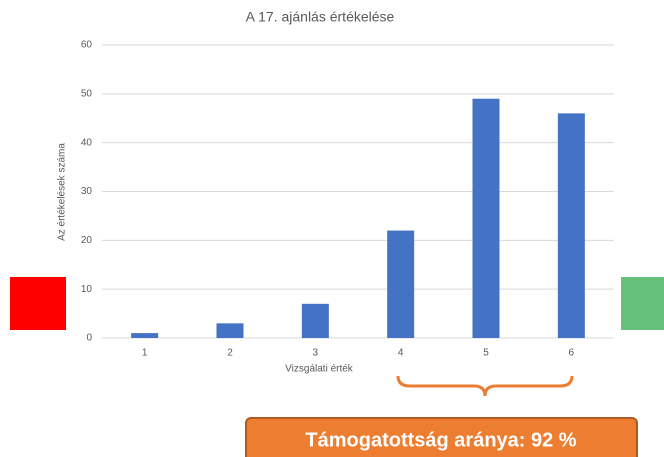  I want to click on y-tick-label: 50, so click(87, 93).